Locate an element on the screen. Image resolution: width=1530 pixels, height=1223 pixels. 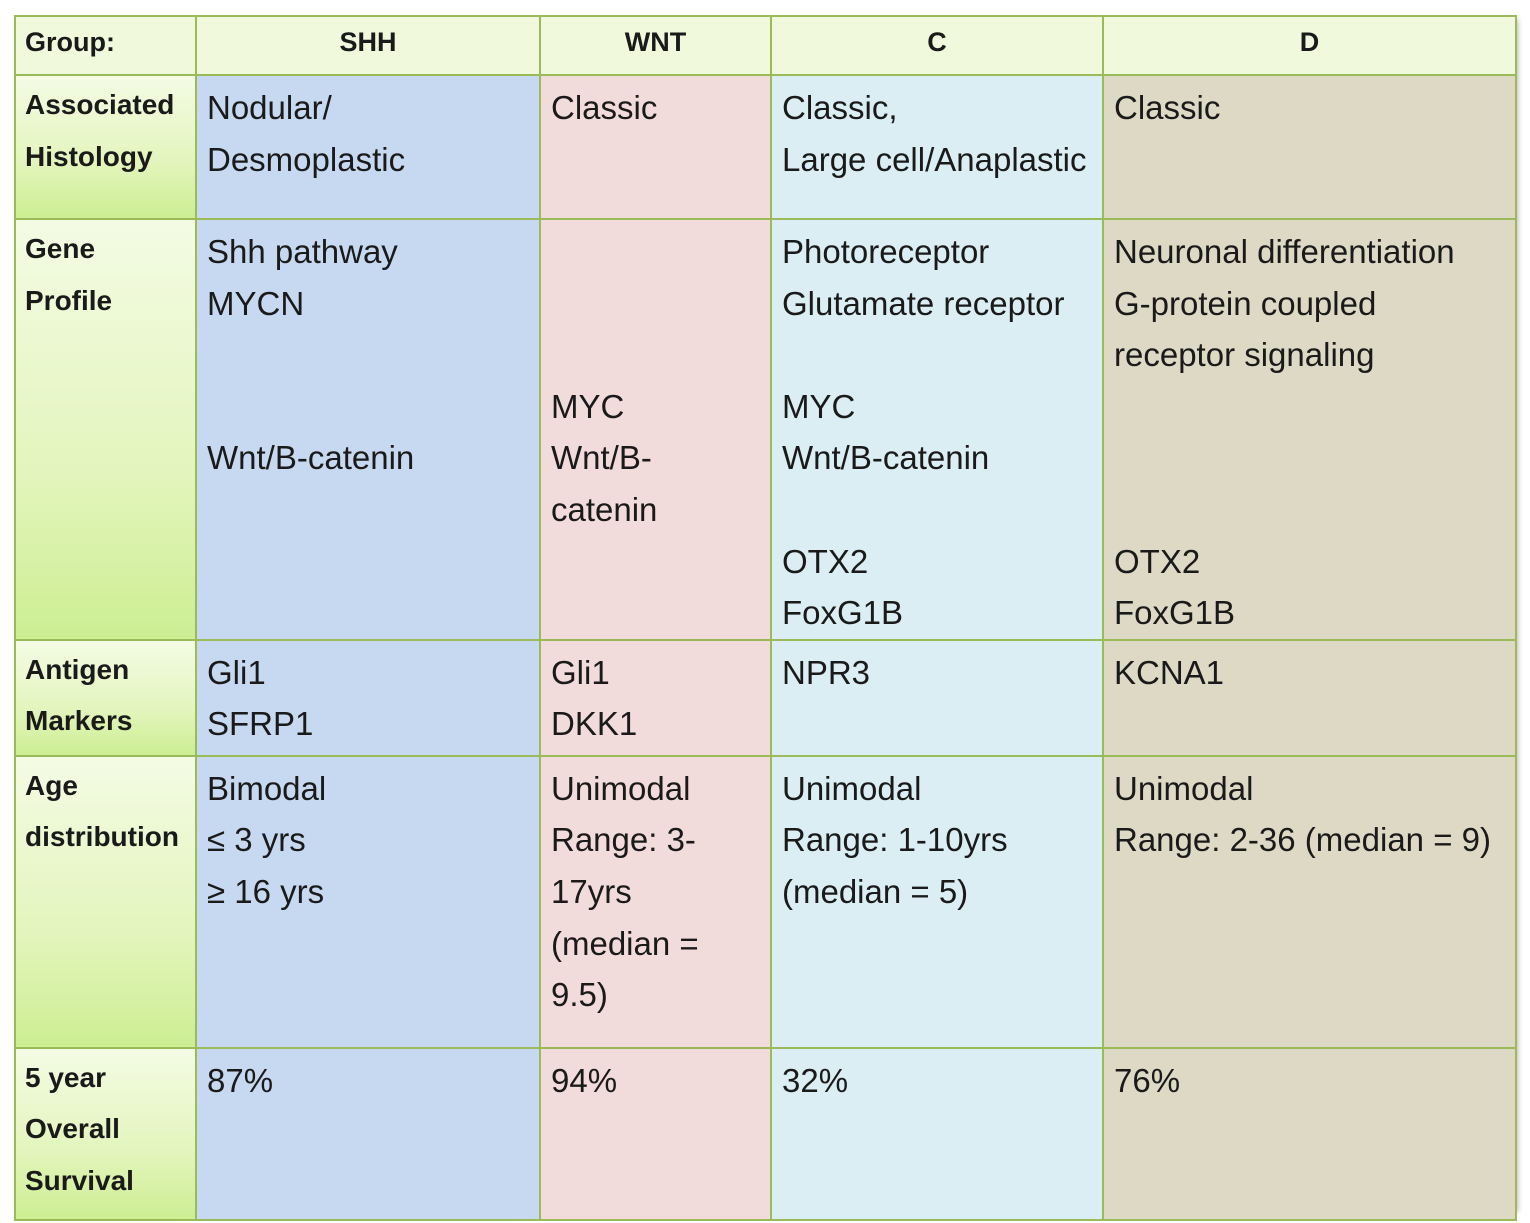
header-cell-d: D is located at coordinates (1309, 45).